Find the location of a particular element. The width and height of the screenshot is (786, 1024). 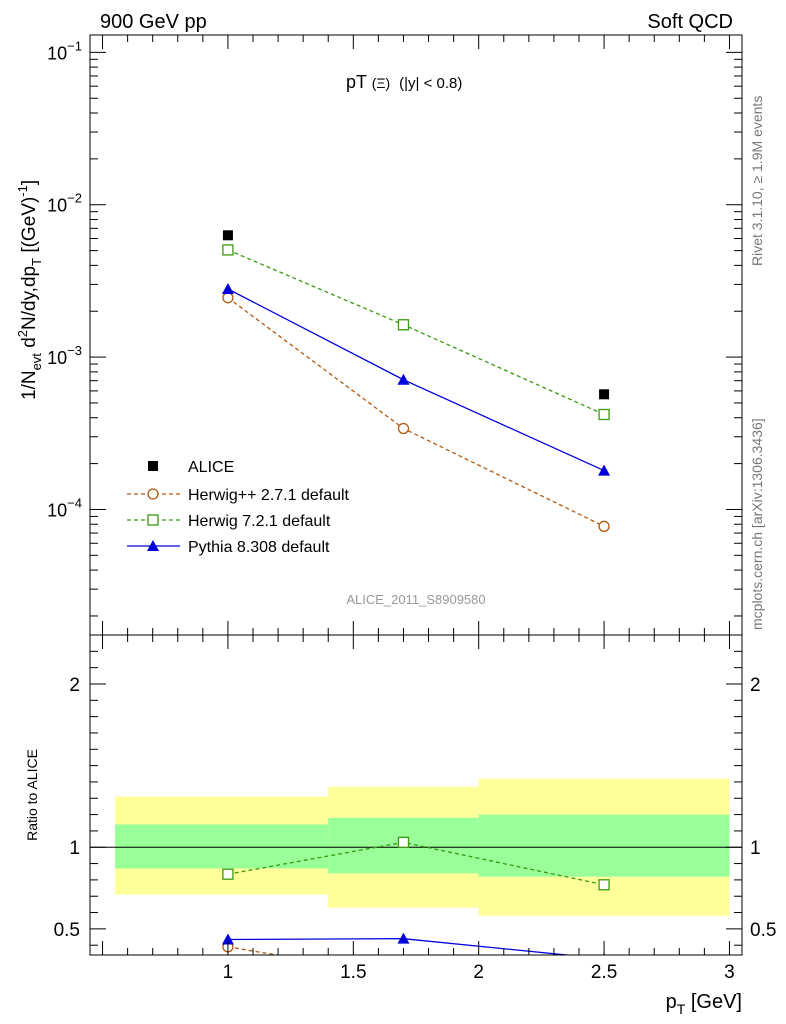

legend-marker-herwig7 is located at coordinates (153, 520).